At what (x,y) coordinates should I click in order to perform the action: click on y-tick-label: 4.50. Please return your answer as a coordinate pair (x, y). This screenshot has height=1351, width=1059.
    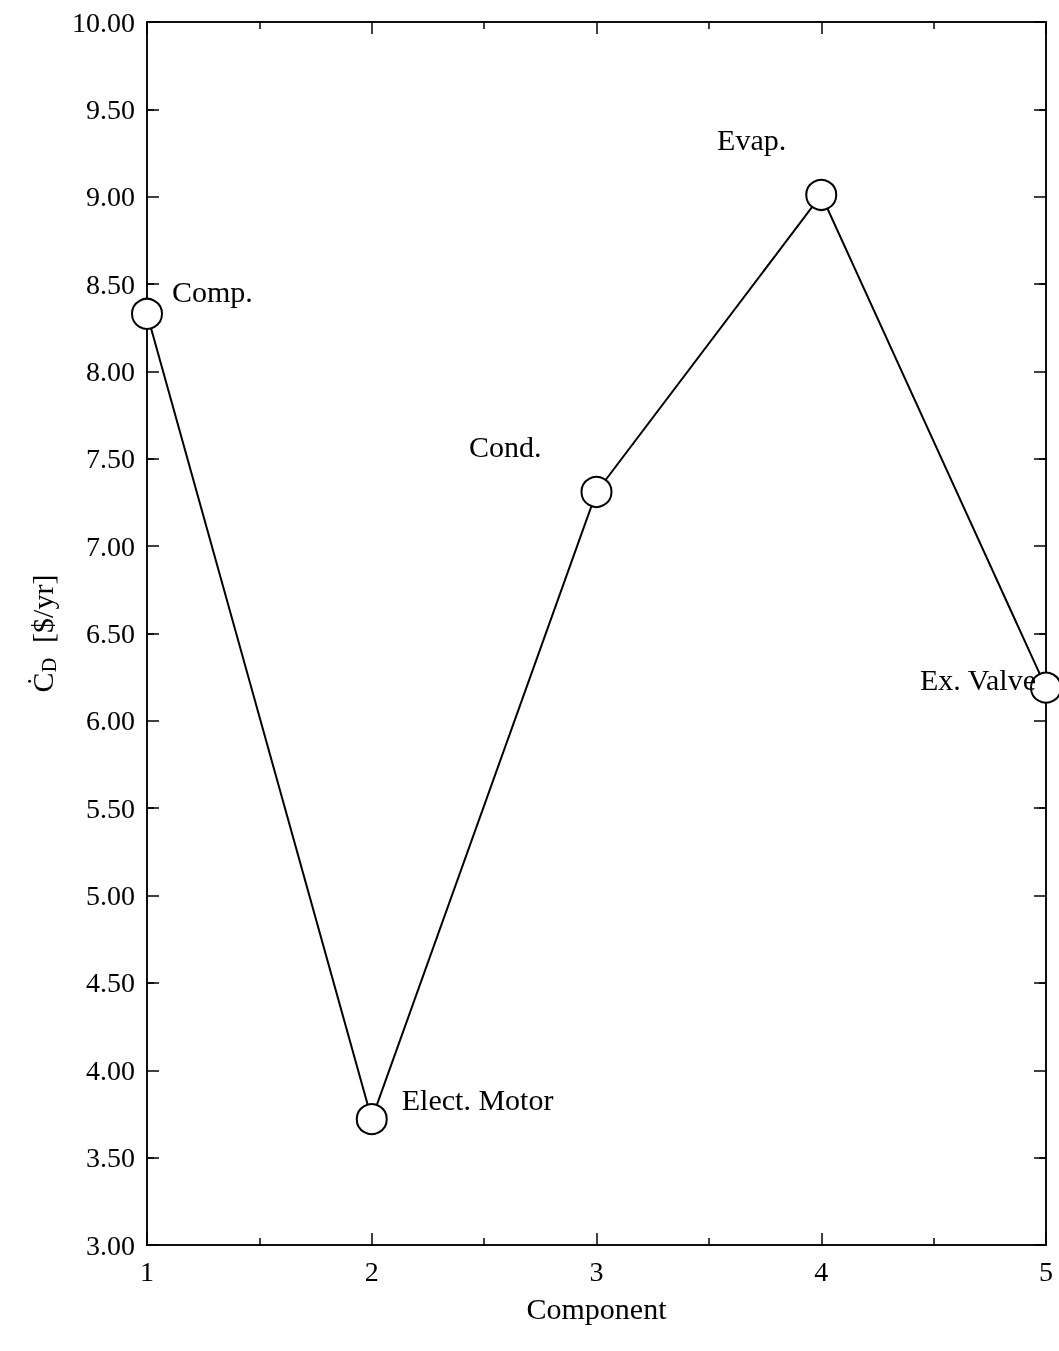
    Looking at the image, I should click on (110, 983).